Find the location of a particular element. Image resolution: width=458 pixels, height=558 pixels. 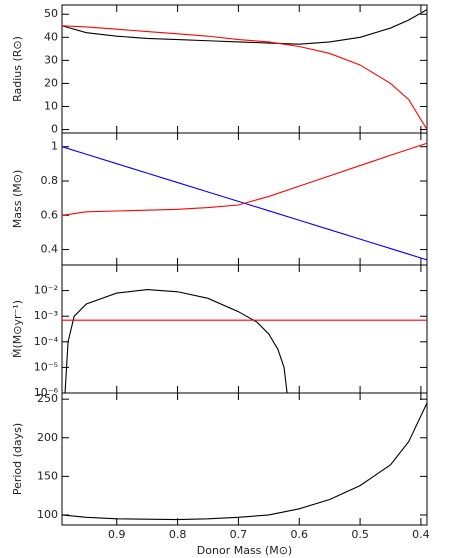

y-tick-label: 40 is located at coordinates (51, 36).